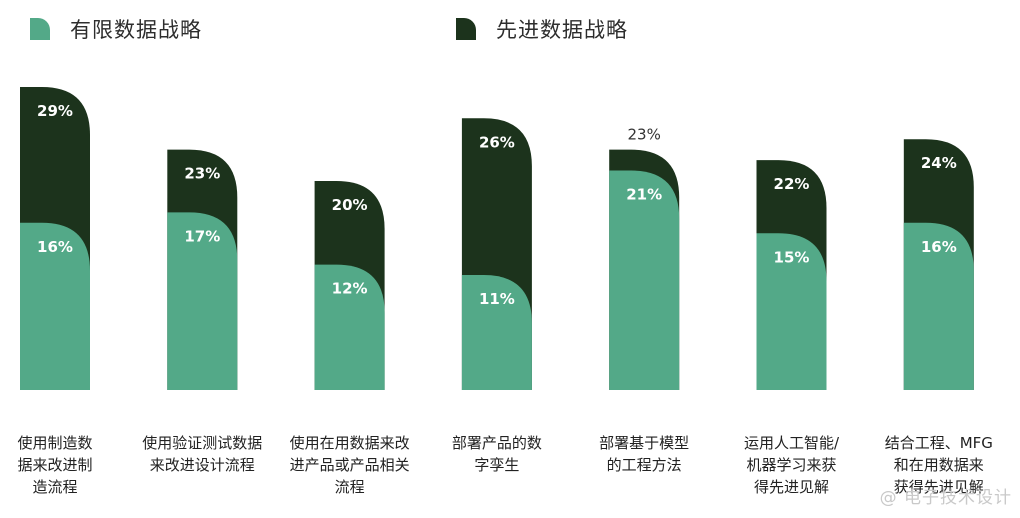 This screenshot has height=518, width=1020. What do you see at coordinates (496, 454) in the screenshot?
I see `category-label-3: 部署产品的数 字孪生` at bounding box center [496, 454].